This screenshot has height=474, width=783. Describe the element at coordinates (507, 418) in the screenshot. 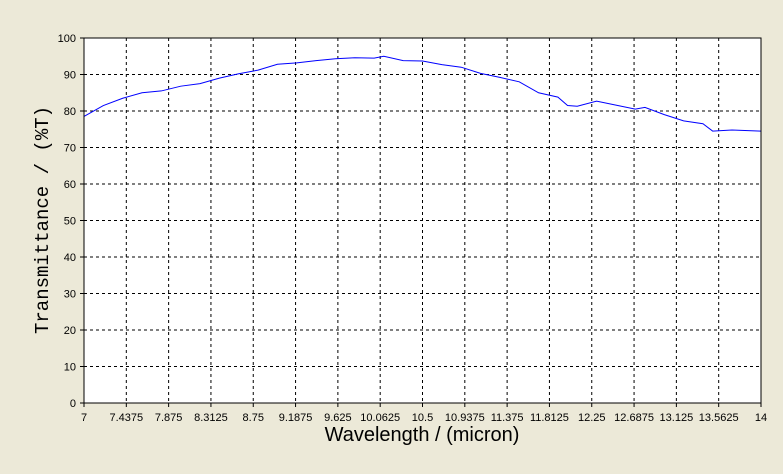

I see `x-tick-label: 11.375` at that location.